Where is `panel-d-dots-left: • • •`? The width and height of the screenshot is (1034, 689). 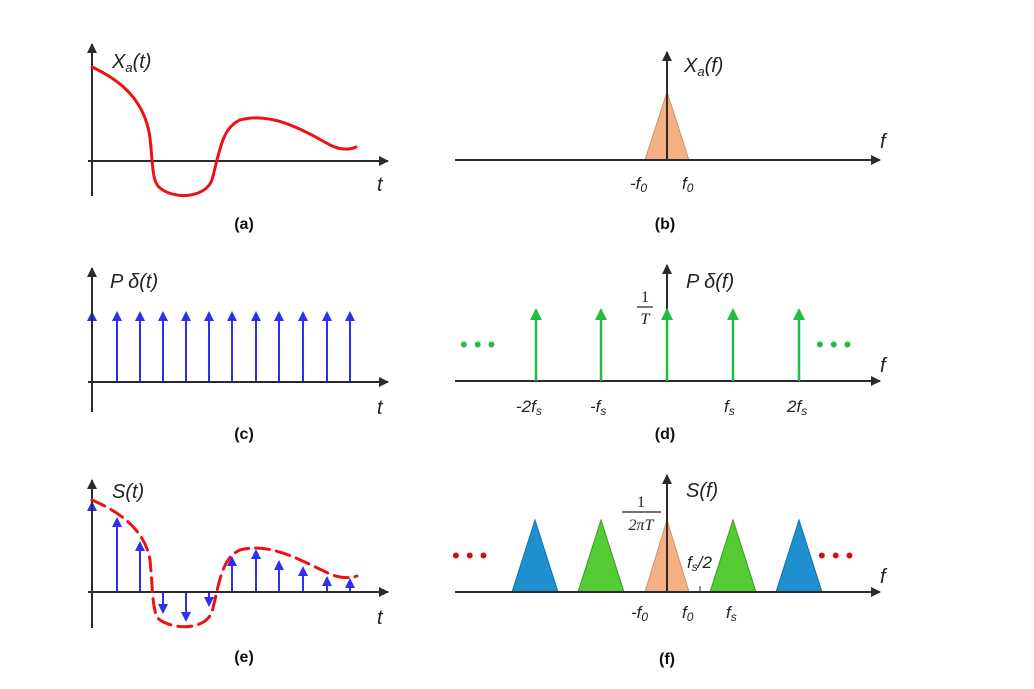
panel-d-dots-left: • • • is located at coordinates (477, 344).